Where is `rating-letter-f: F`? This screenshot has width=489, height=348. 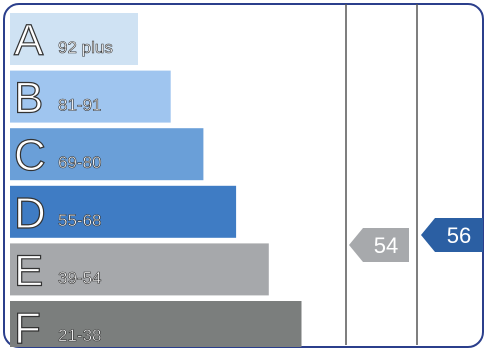
rating-letter-f: F is located at coordinates (27, 325).